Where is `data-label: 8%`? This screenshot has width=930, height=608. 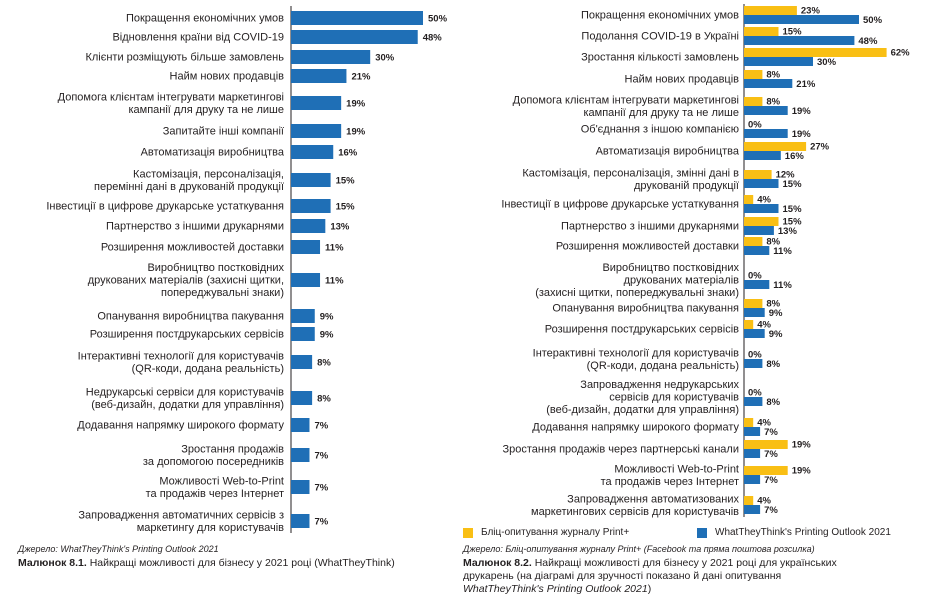 data-label: 8% is located at coordinates (324, 399).